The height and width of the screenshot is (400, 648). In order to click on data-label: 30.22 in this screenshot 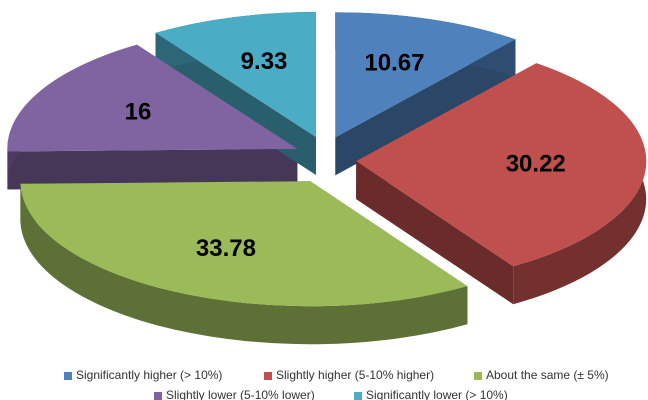, I will do `click(536, 163)`.